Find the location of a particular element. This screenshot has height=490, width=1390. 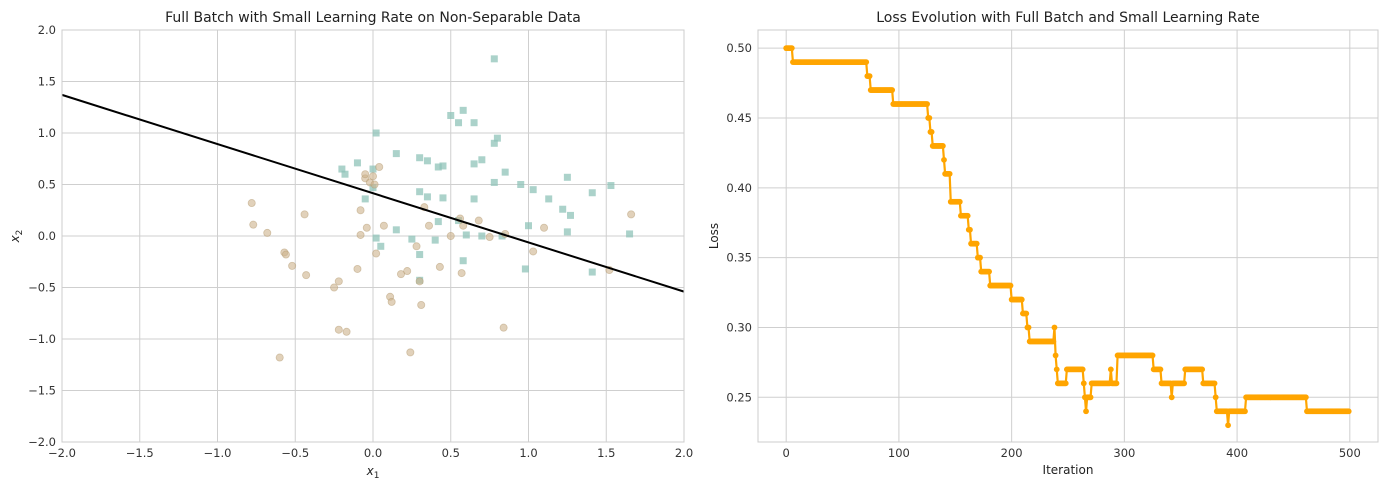

loss-ytick-label: 0.45 is located at coordinates (739, 118).